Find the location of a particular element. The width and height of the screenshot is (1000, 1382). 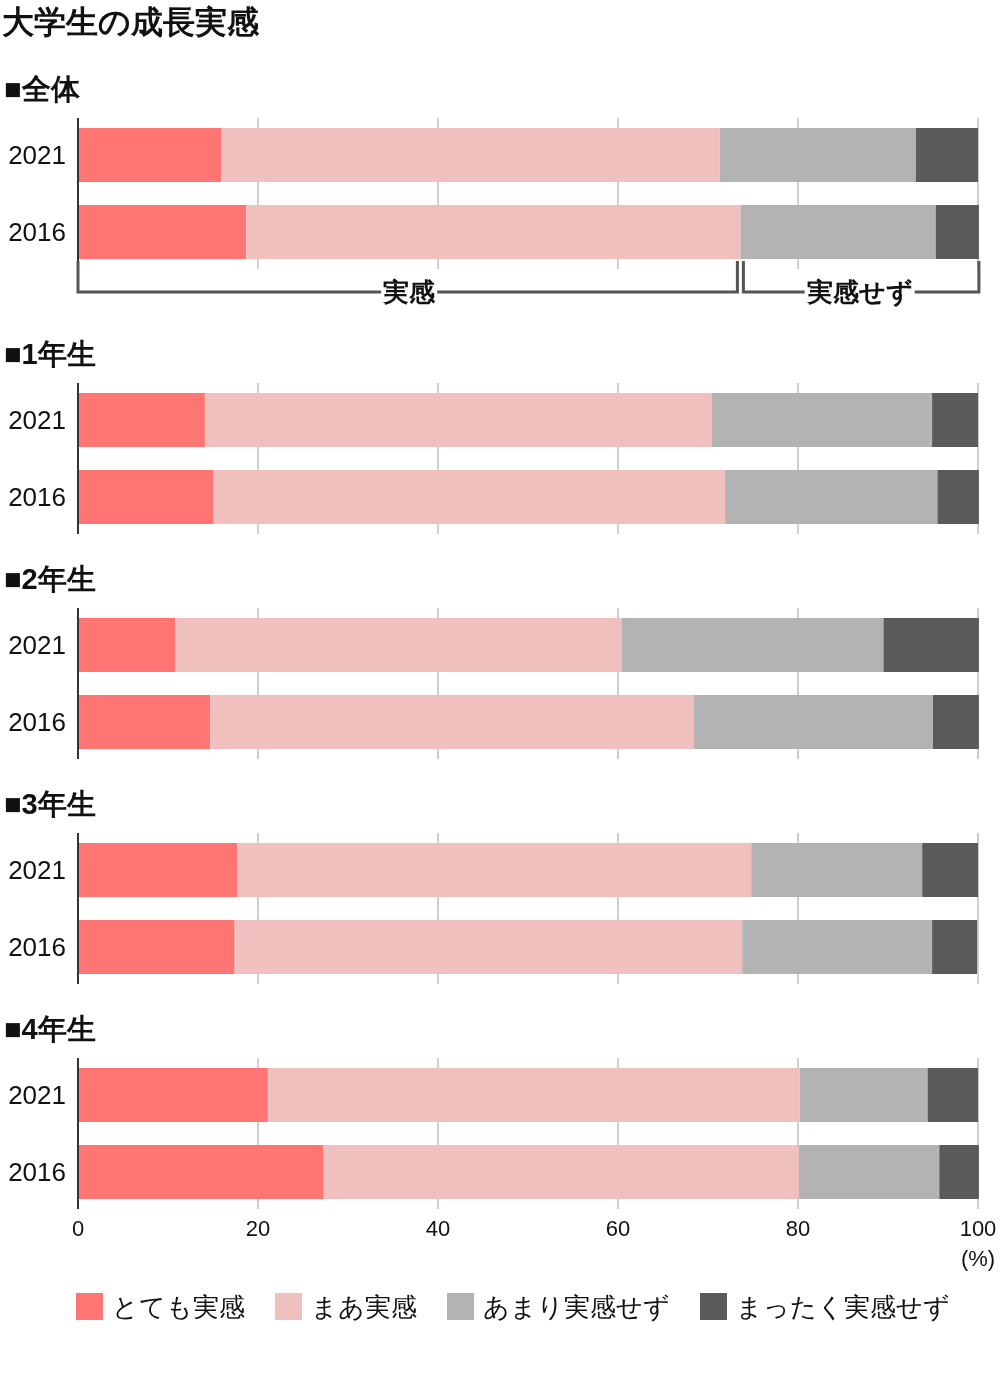

legend-label: まったく実感せず is located at coordinates (843, 1307).